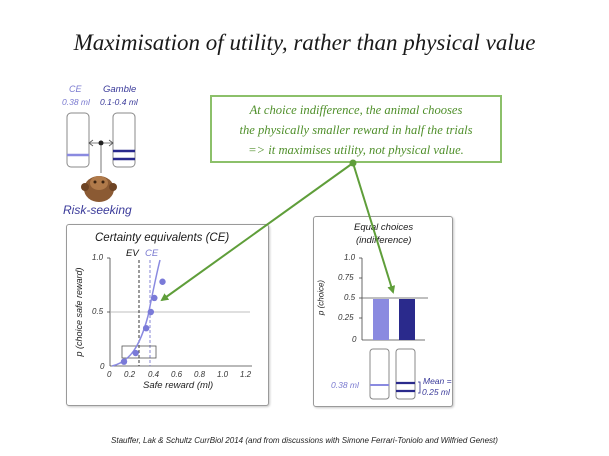 Image resolution: width=609 pixels, height=456 pixels. Describe the element at coordinates (162, 238) in the screenshot. I see `ce-panel-title: Certainty equivalents (CE)` at that location.